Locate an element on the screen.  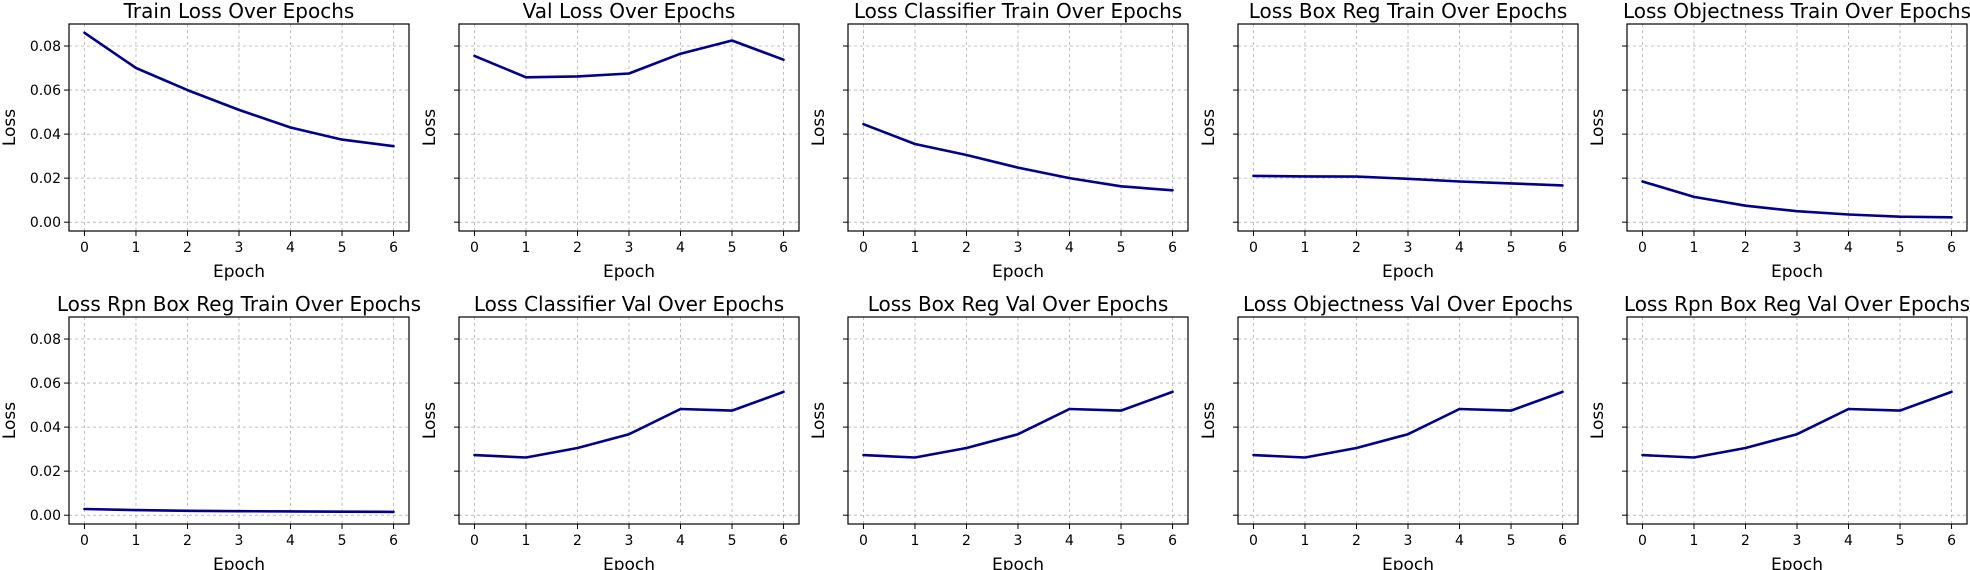
subplot-title: Loss Box Reg Train Over Epochs is located at coordinates (1408, 11).